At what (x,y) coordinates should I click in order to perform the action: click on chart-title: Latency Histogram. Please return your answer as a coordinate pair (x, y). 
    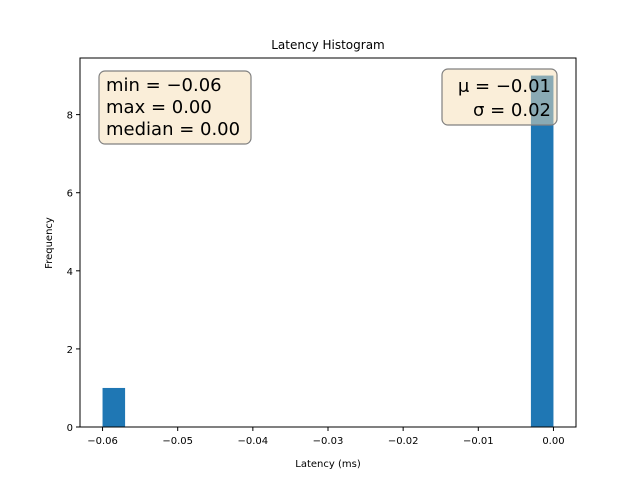
    Looking at the image, I should click on (328, 45).